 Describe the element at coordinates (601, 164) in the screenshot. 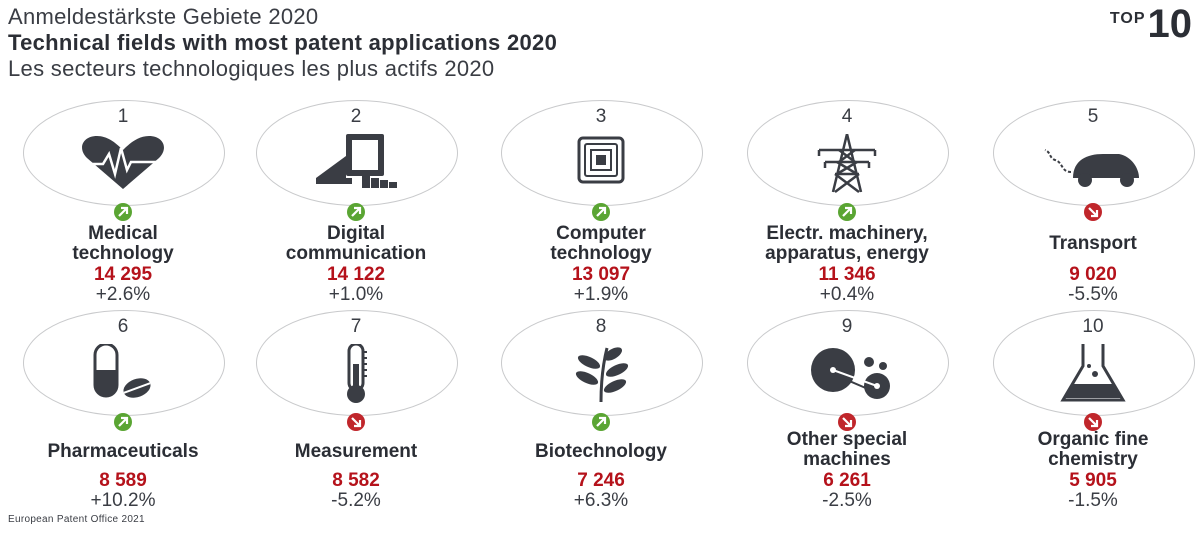

I see `chip-icon` at that location.